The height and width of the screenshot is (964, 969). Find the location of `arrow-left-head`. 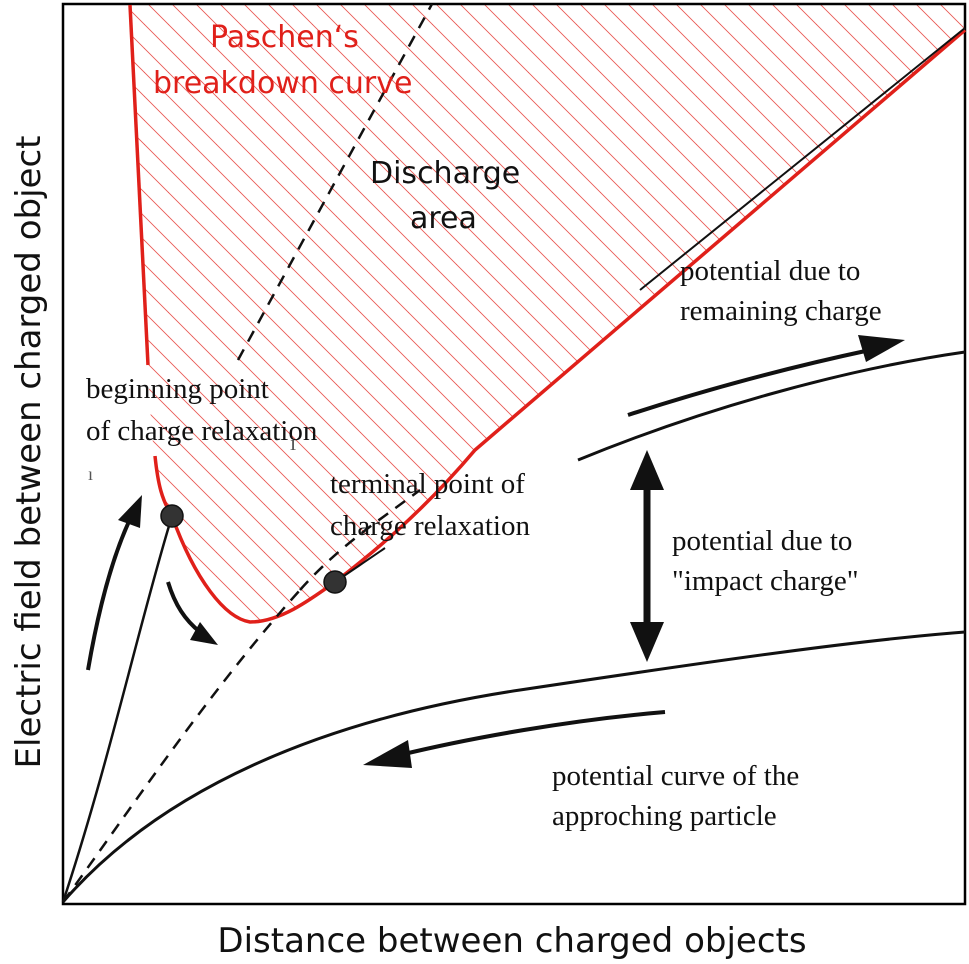

arrow-left-head is located at coordinates (387, 754).